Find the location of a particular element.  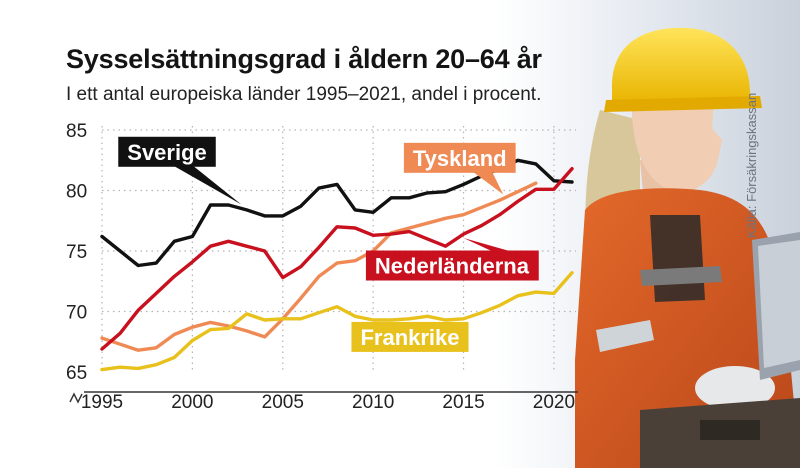

y-tick-label: 80 is located at coordinates (76, 192).